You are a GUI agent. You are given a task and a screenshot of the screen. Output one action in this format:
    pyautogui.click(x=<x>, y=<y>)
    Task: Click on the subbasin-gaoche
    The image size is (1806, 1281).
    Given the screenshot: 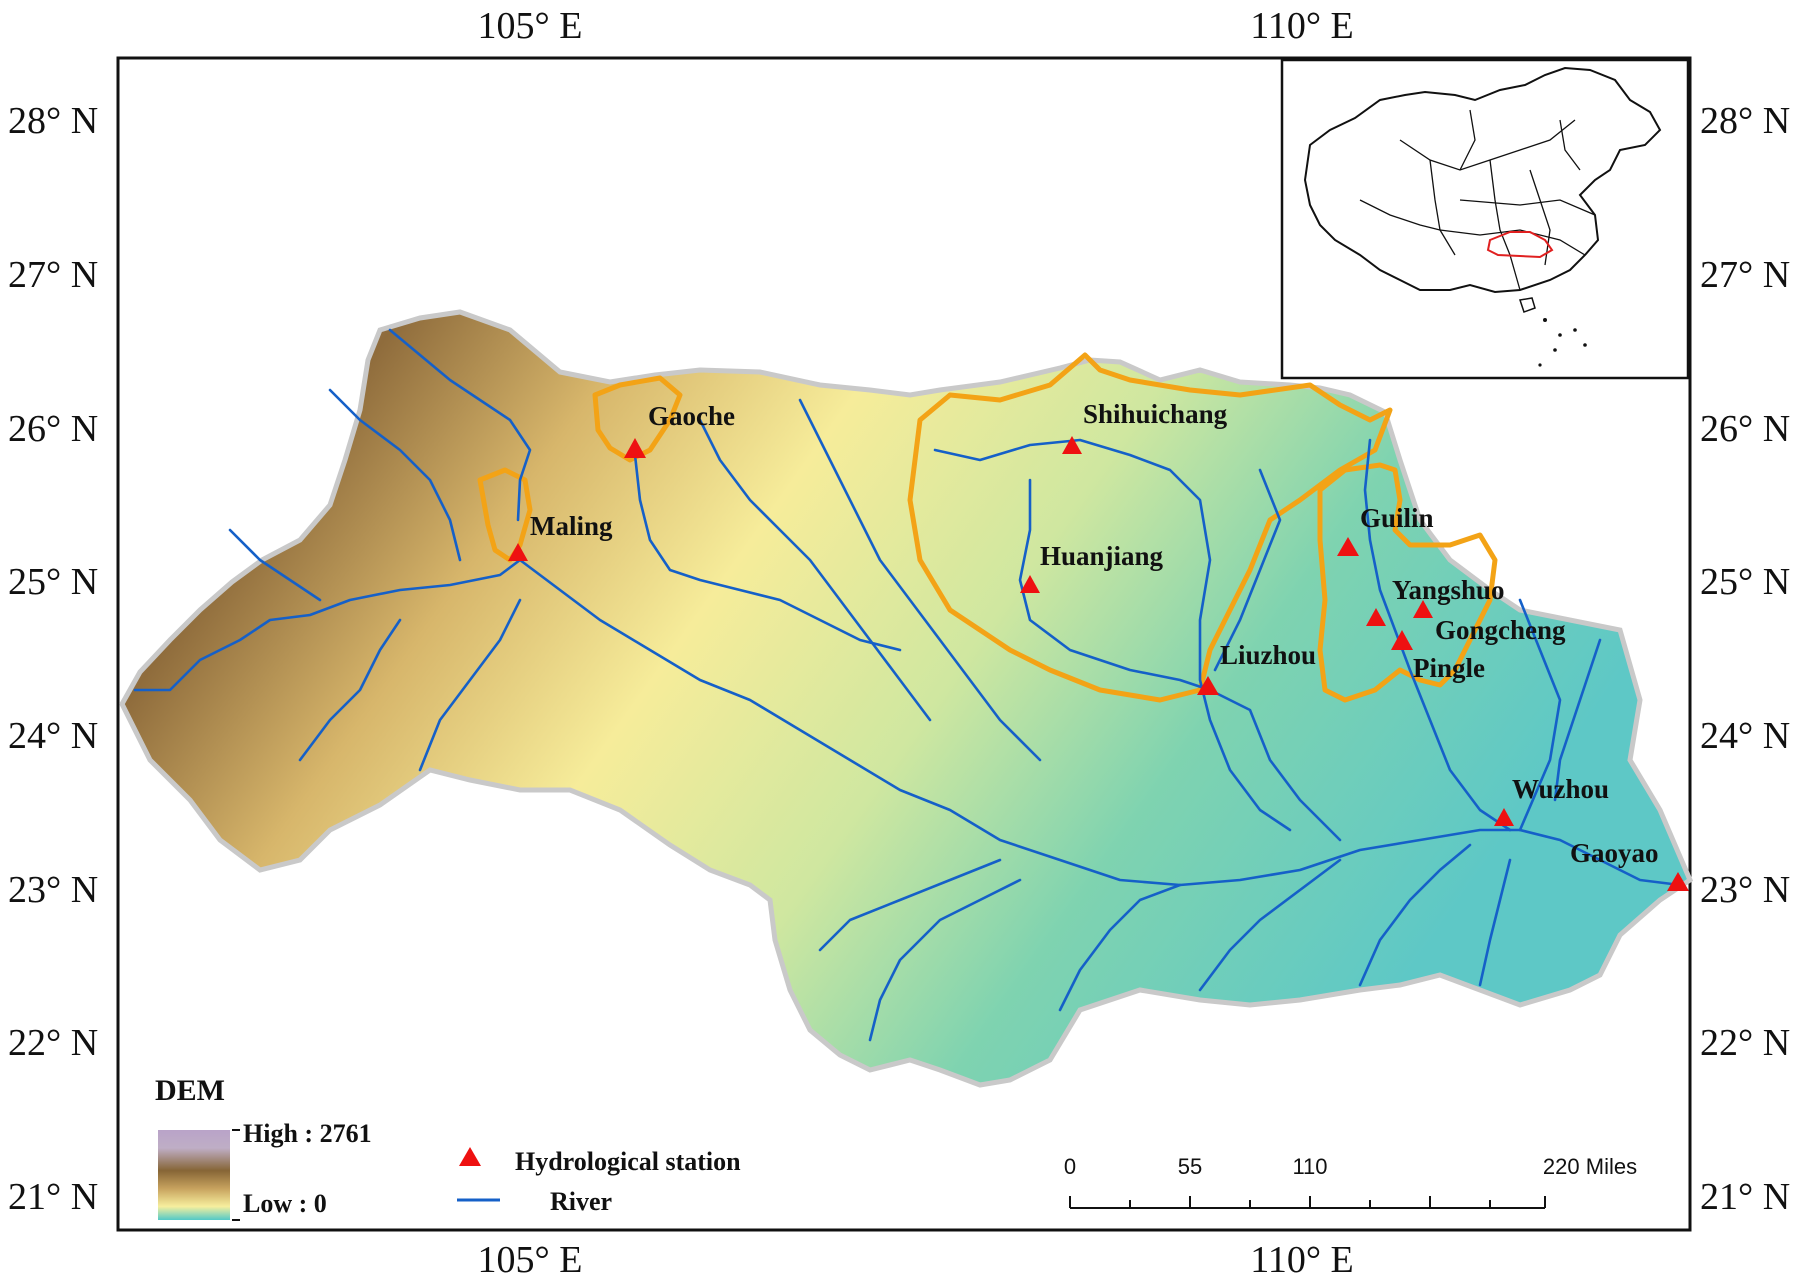 What is the action you would take?
    pyautogui.click(x=637, y=419)
    